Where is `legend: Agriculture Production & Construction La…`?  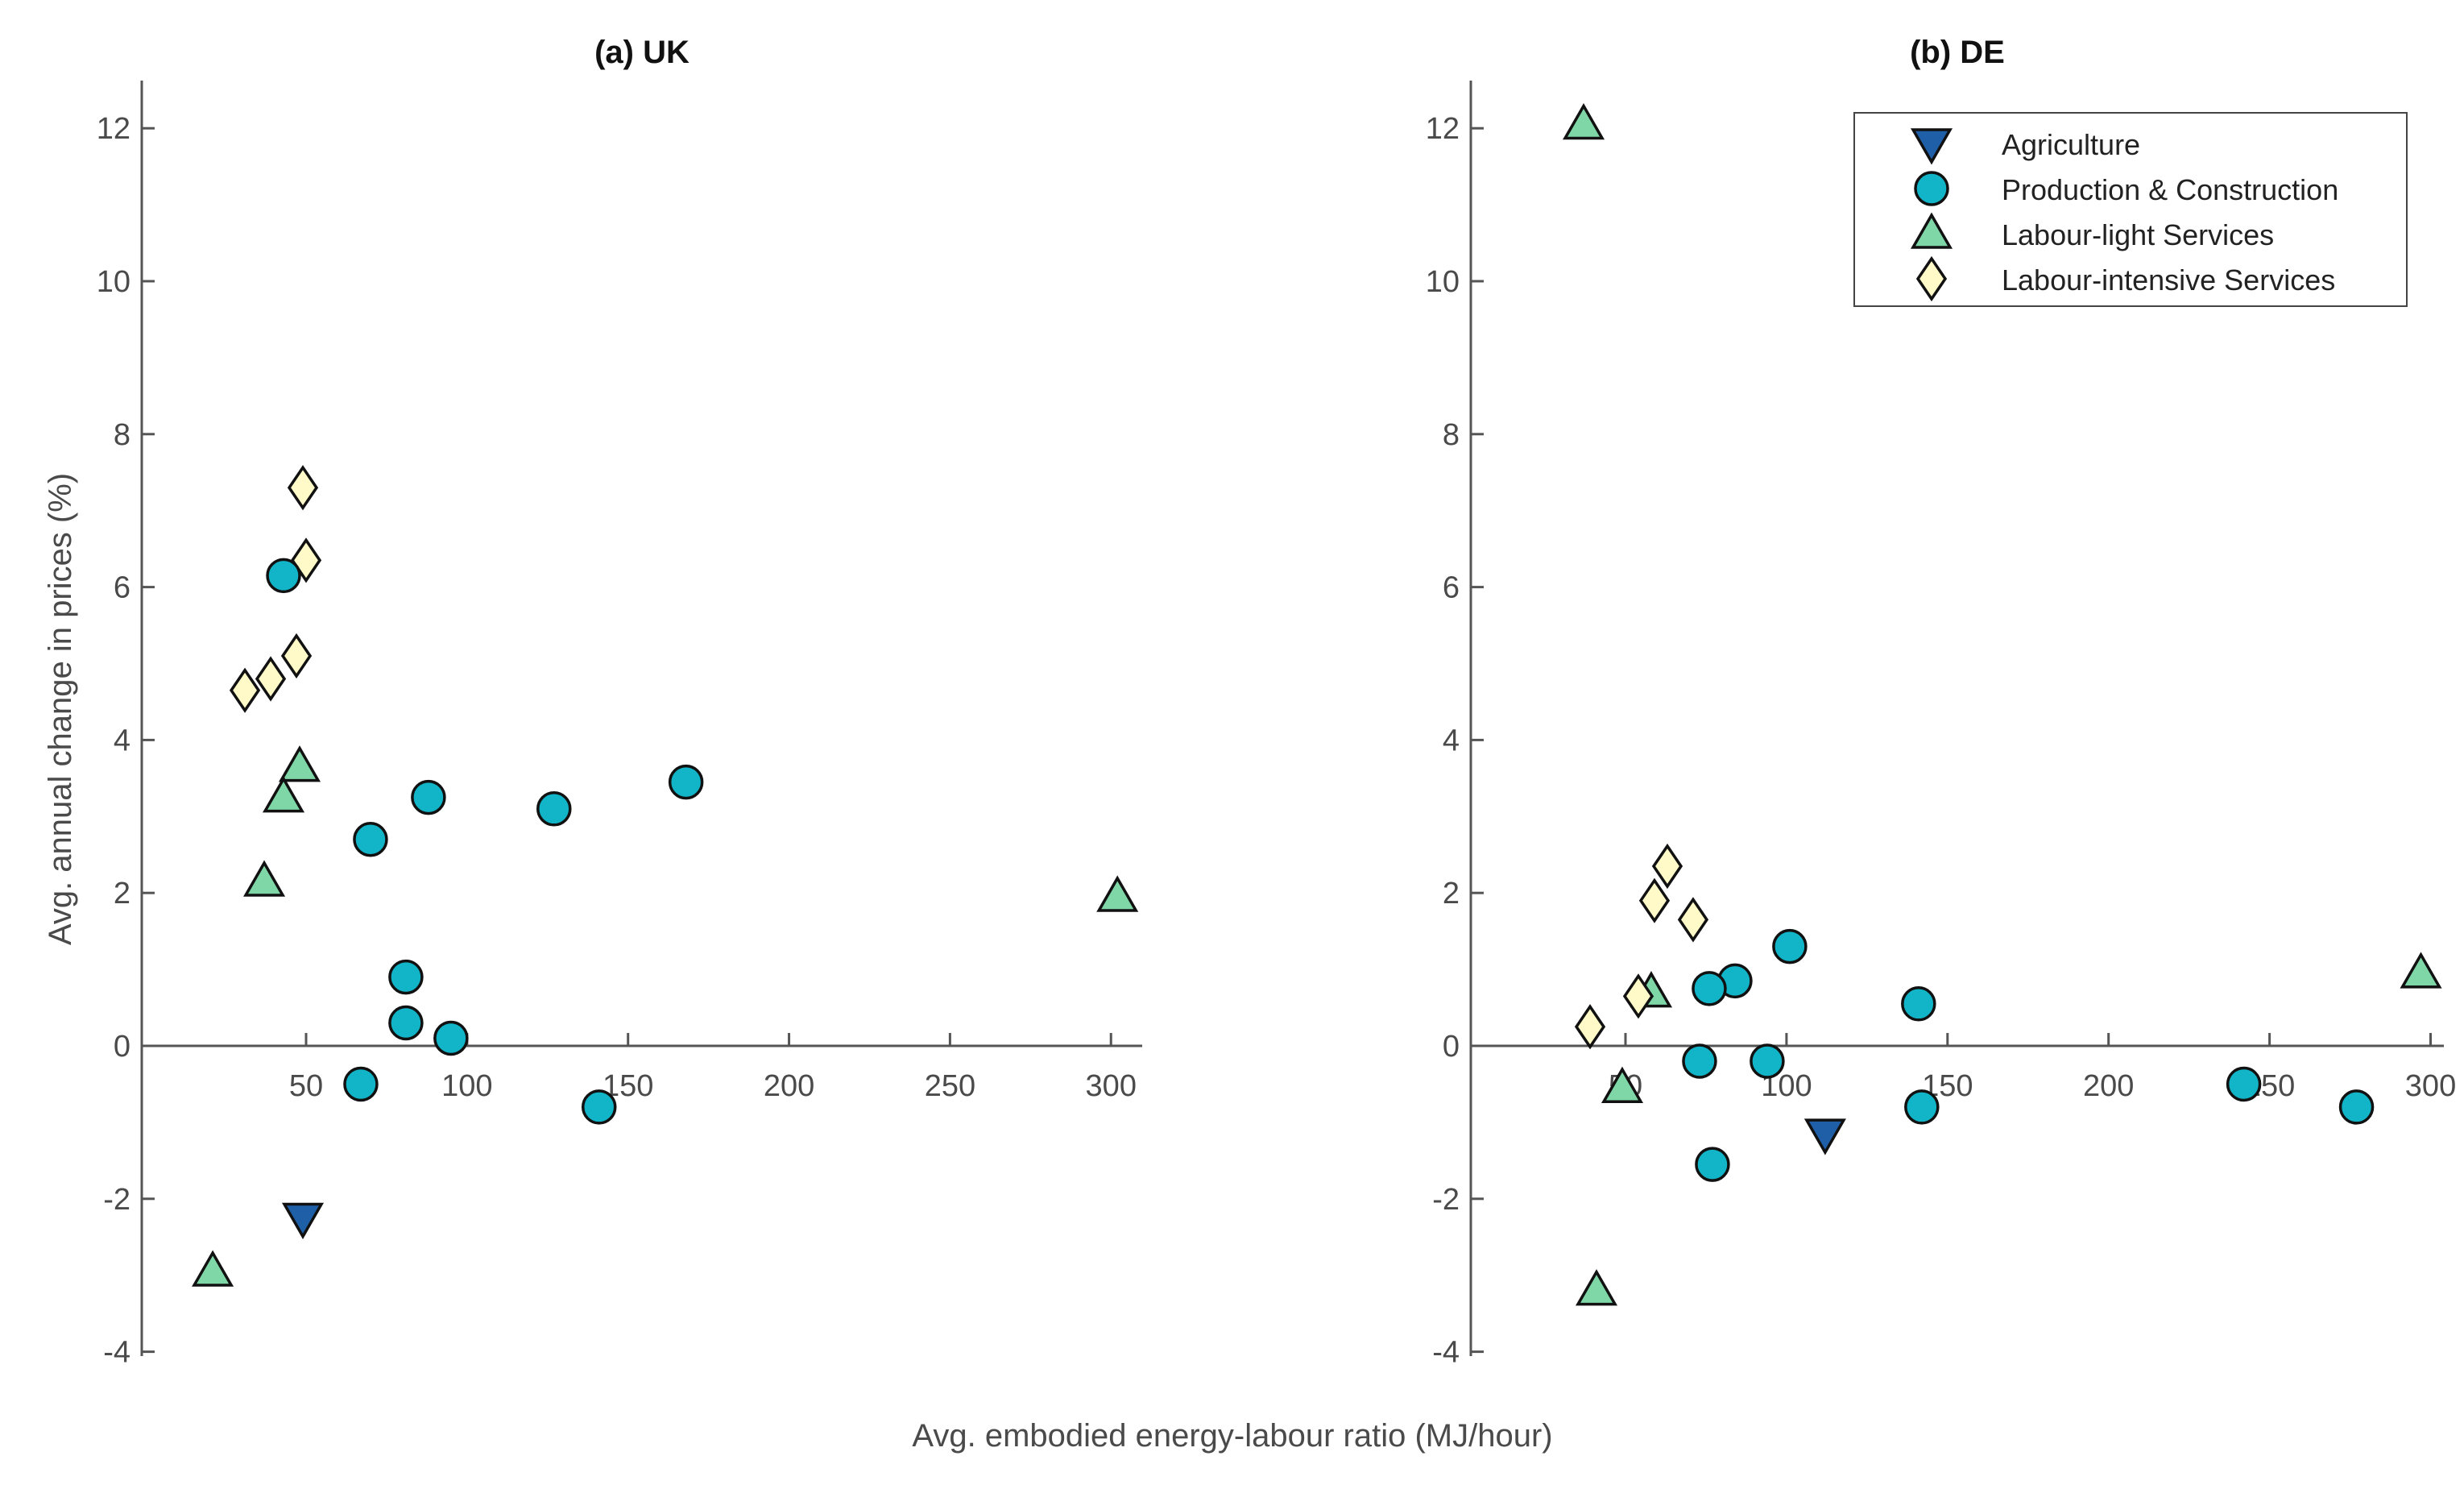 legend: Agriculture Production & Construction La… is located at coordinates (2130, 209).